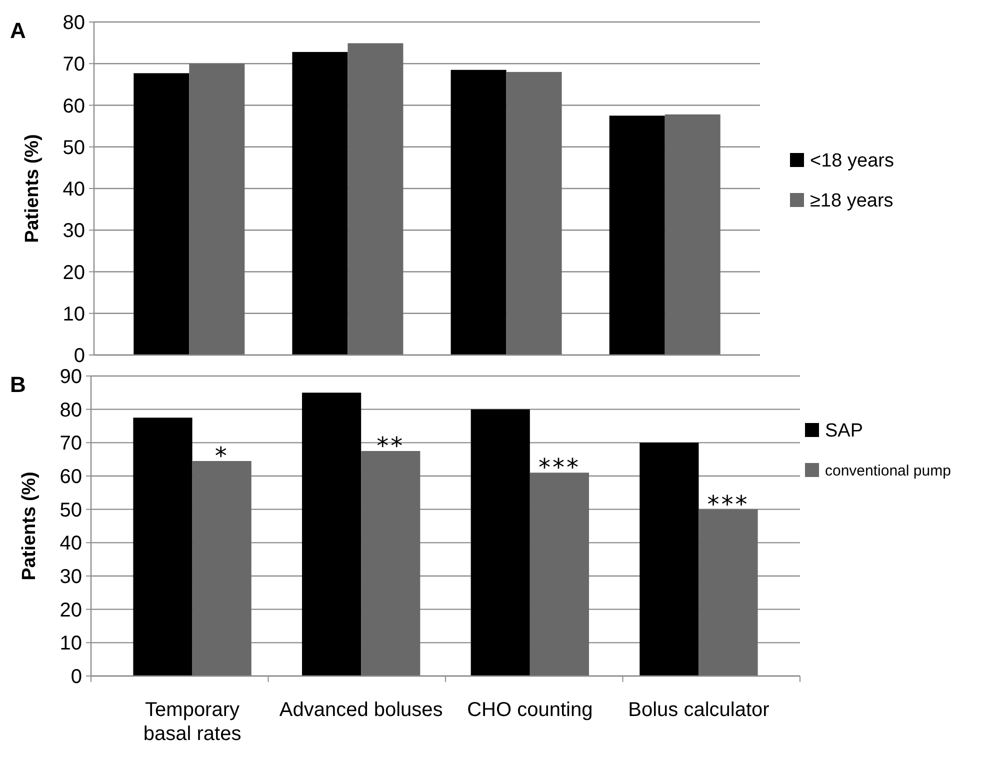 The image size is (984, 757). I want to click on x-tick-label: Temporary basal rates, so click(192, 722).